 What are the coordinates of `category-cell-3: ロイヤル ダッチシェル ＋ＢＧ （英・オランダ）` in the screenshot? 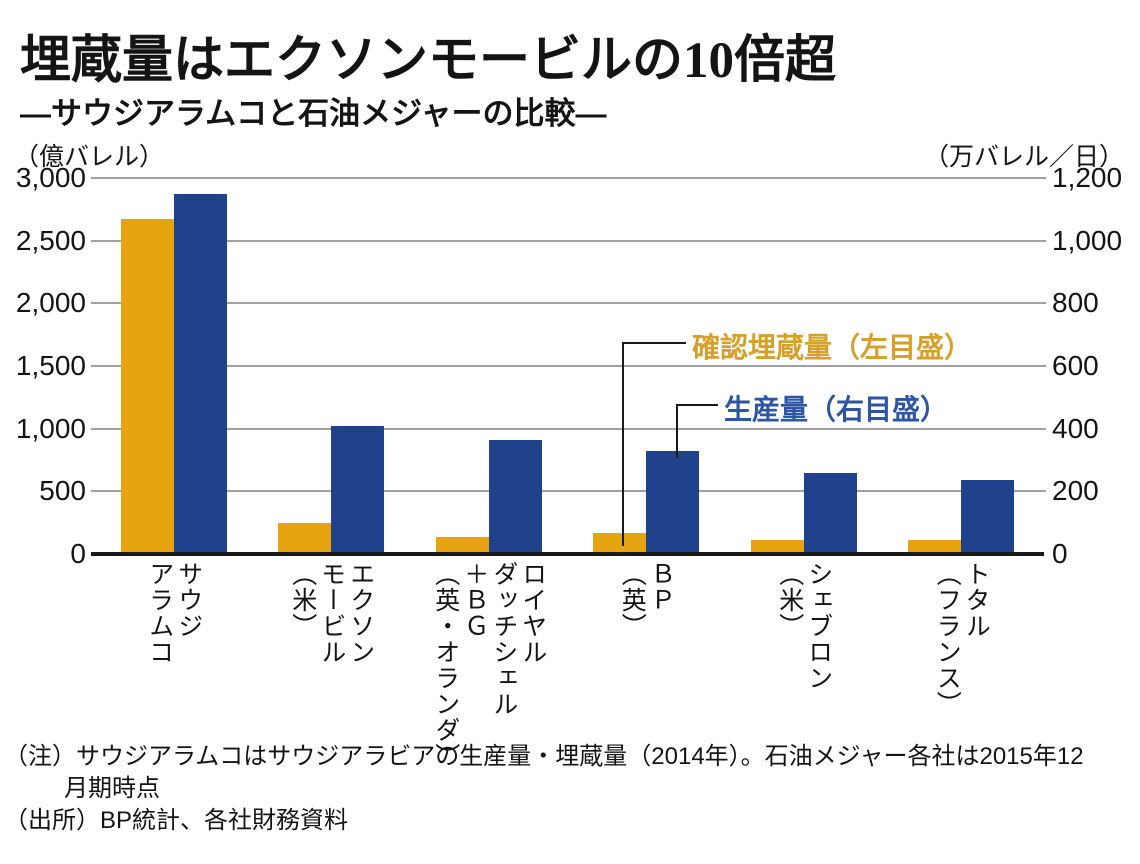 It's located at (489, 665).